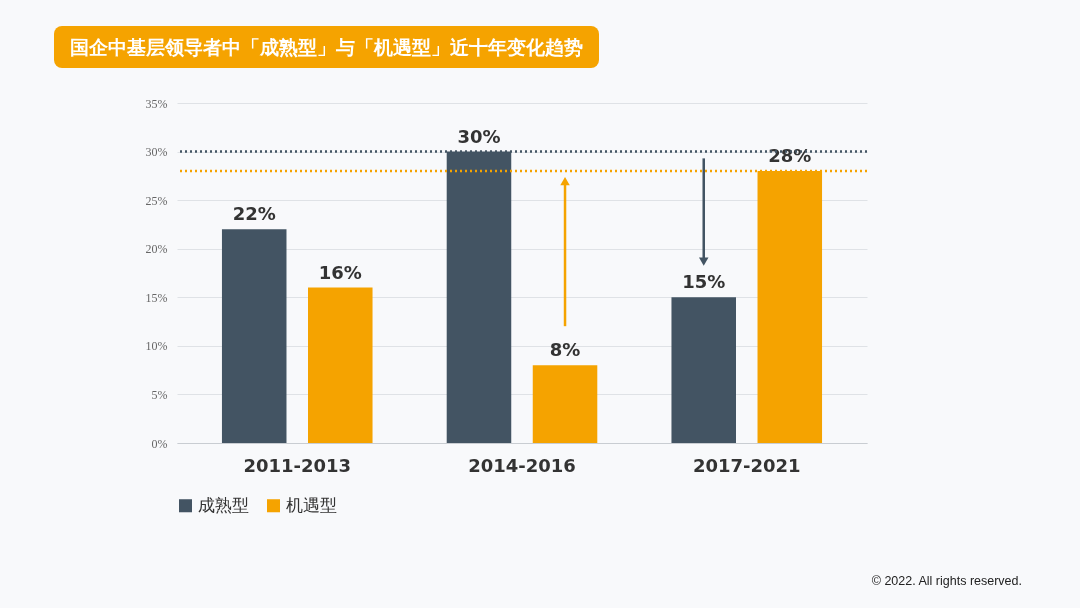  I want to click on x-tick-label: 2014-2016, so click(522, 465).